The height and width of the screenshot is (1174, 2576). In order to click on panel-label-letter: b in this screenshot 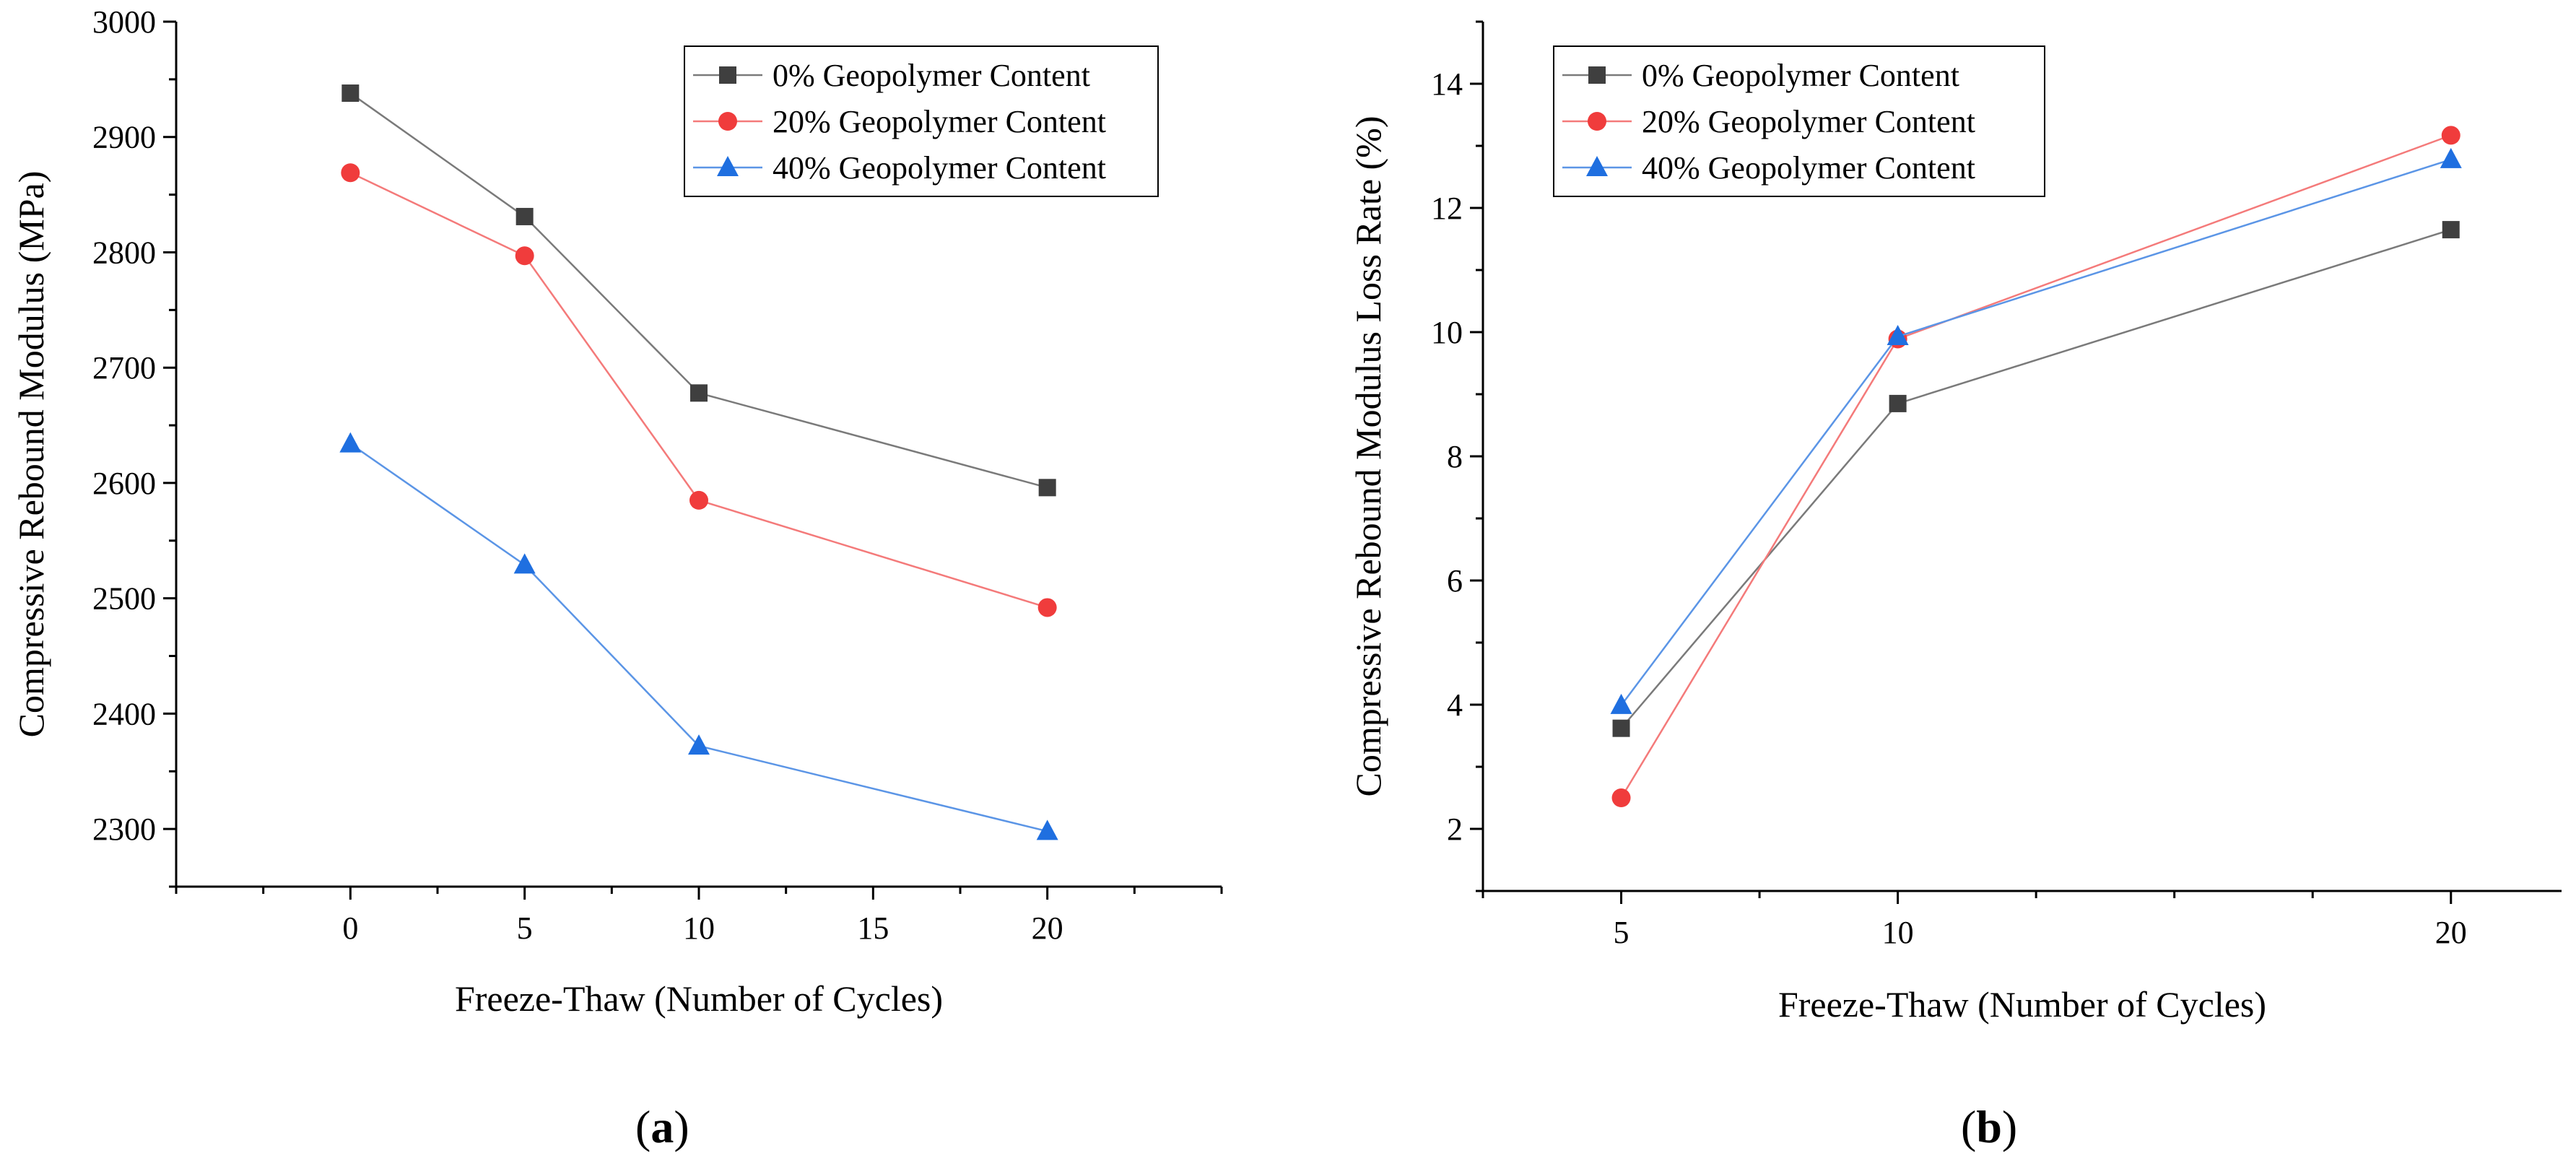, I will do `click(1989, 1126)`.